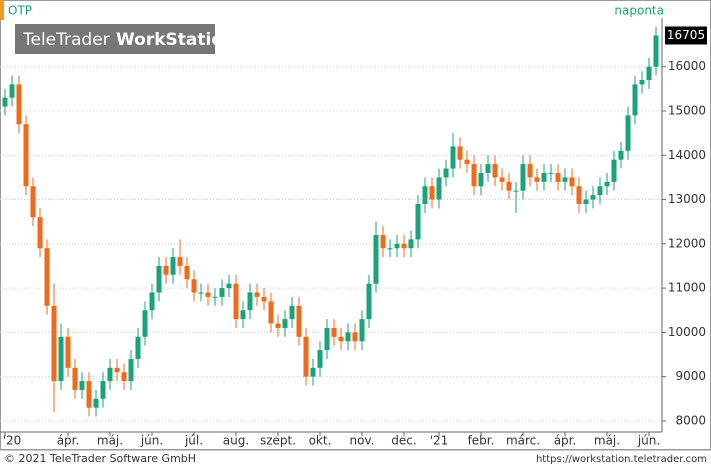 The height and width of the screenshot is (468, 711). I want to click on footer-right: https://workstation.teletrader.com, so click(621, 459).